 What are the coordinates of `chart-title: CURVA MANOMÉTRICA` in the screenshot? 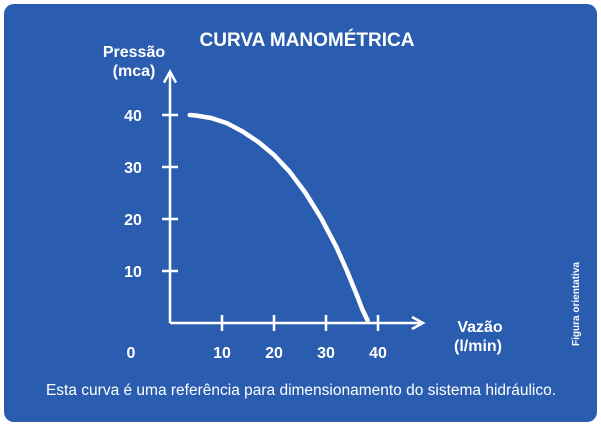 It's located at (307, 40).